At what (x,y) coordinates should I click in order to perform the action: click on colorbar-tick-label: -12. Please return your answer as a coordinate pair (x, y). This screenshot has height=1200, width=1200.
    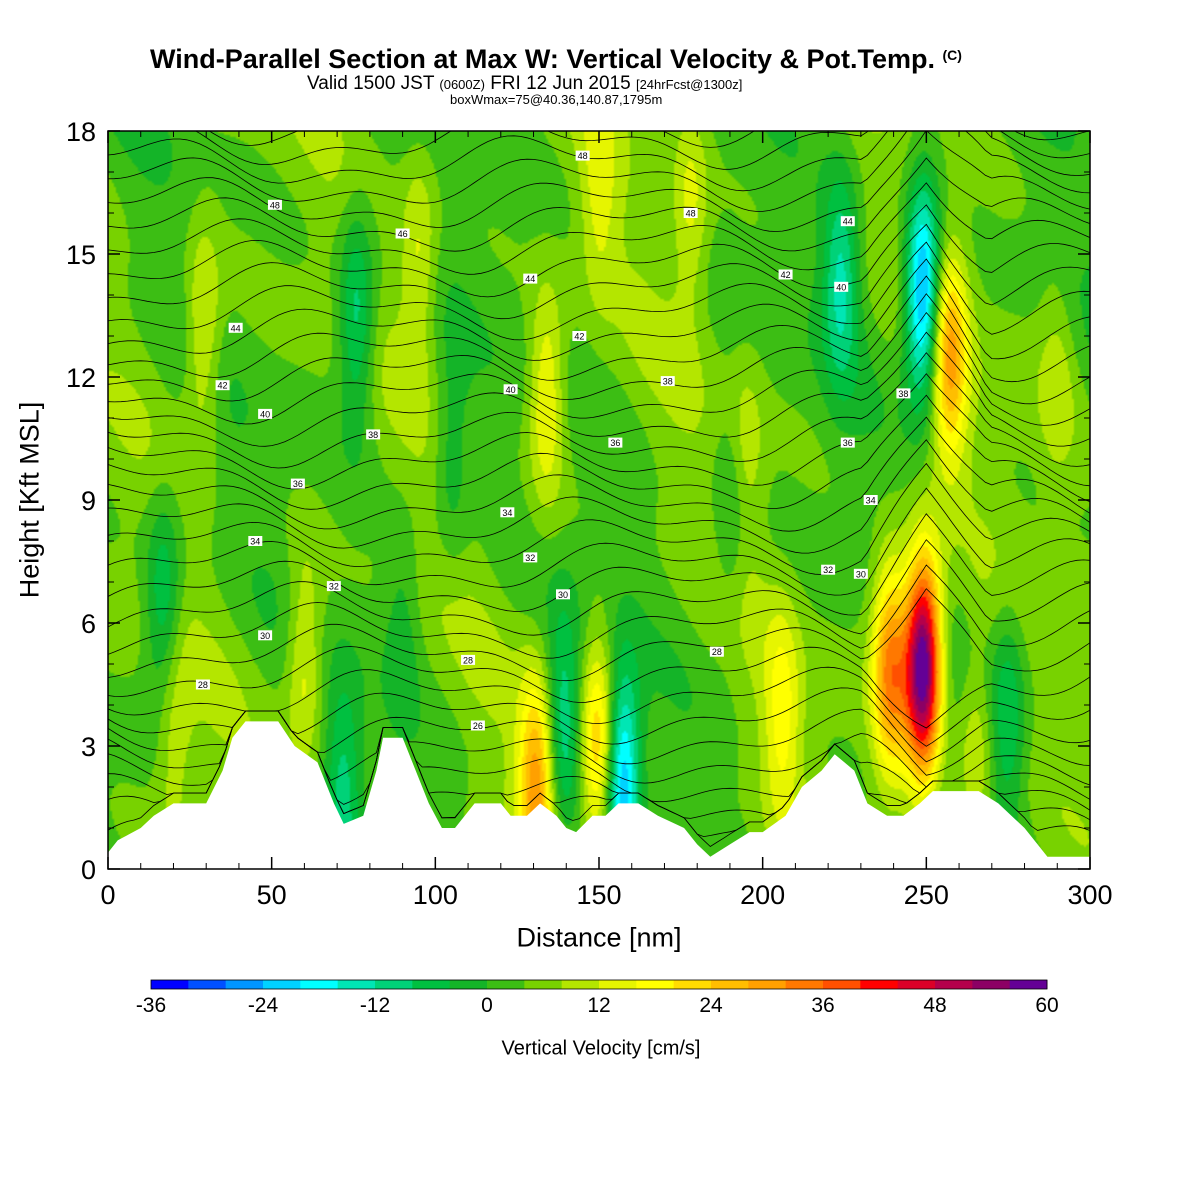
    Looking at the image, I should click on (375, 1005).